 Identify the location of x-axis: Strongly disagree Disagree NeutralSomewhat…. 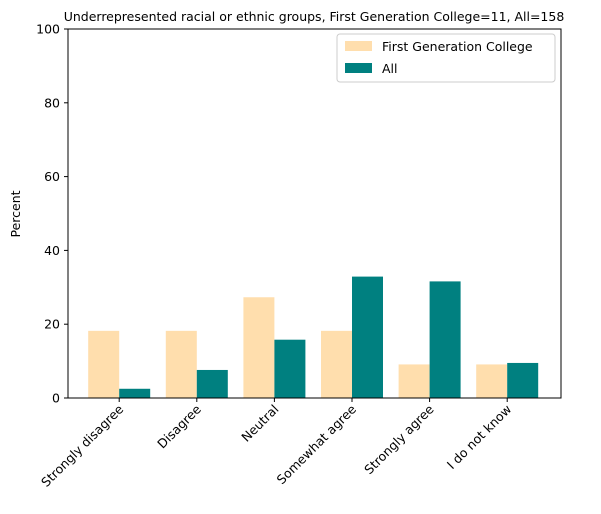
(276, 444).